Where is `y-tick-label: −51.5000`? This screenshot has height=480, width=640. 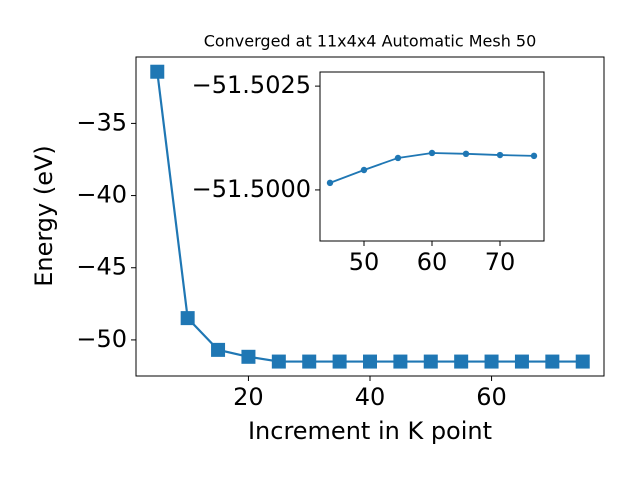
y-tick-label: −51.5000 is located at coordinates (251, 189).